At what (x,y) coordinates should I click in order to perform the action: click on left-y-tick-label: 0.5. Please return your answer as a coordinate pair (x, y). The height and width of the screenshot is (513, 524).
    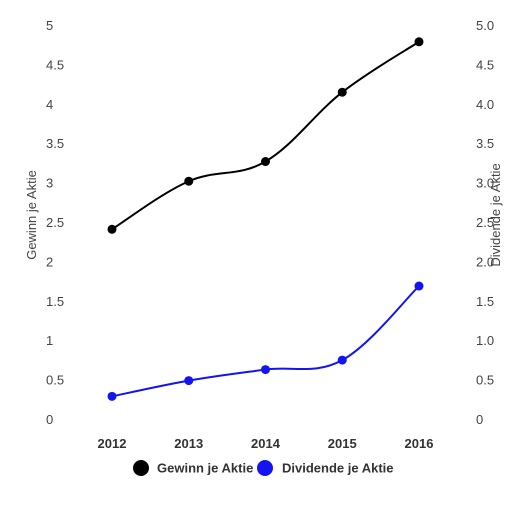
    Looking at the image, I should click on (55, 380).